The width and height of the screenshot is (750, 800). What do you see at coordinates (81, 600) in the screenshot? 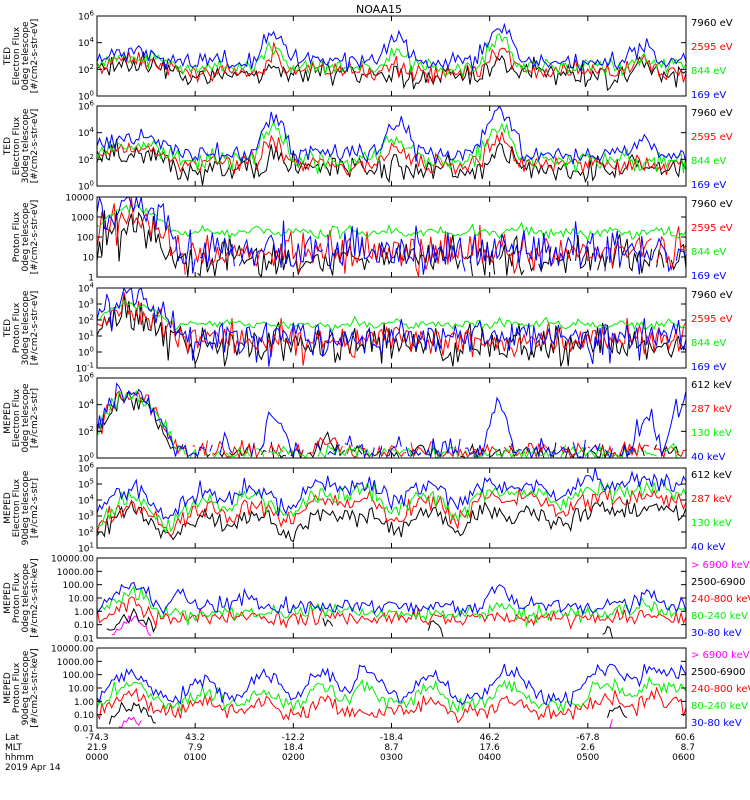
I see `y-tick-label-p7-3: 10.00` at bounding box center [81, 600].